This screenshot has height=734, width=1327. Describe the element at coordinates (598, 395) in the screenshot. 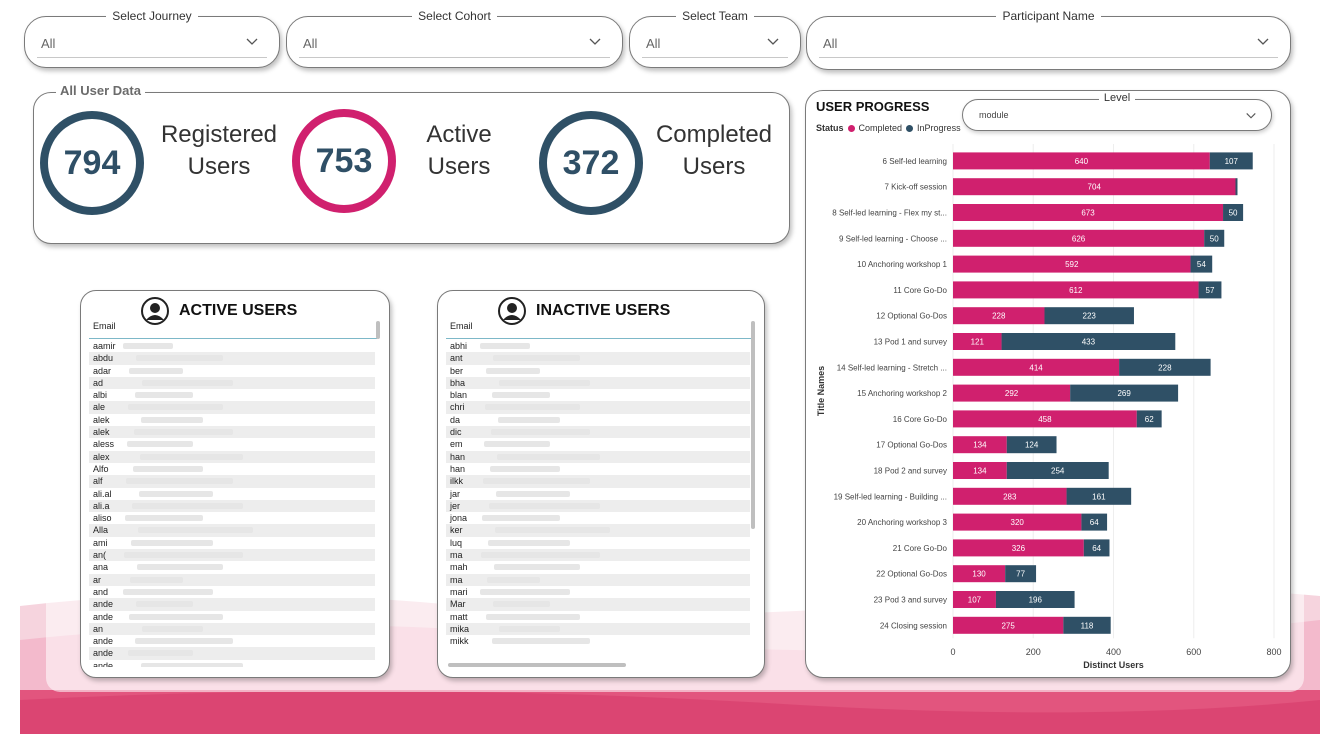

I see `table-row: blan` at that location.